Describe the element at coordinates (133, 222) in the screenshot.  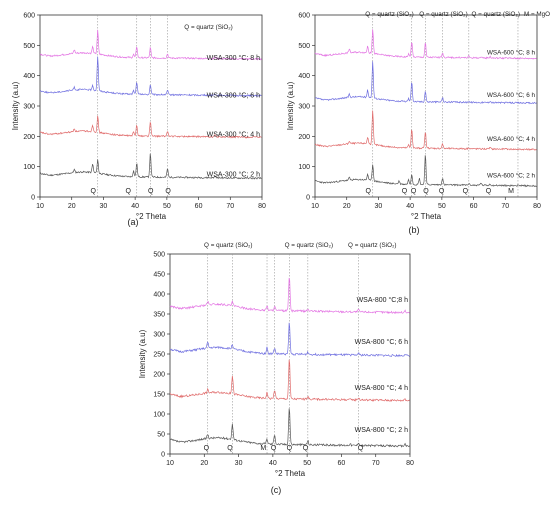
I see `panel-label: (a)` at that location.